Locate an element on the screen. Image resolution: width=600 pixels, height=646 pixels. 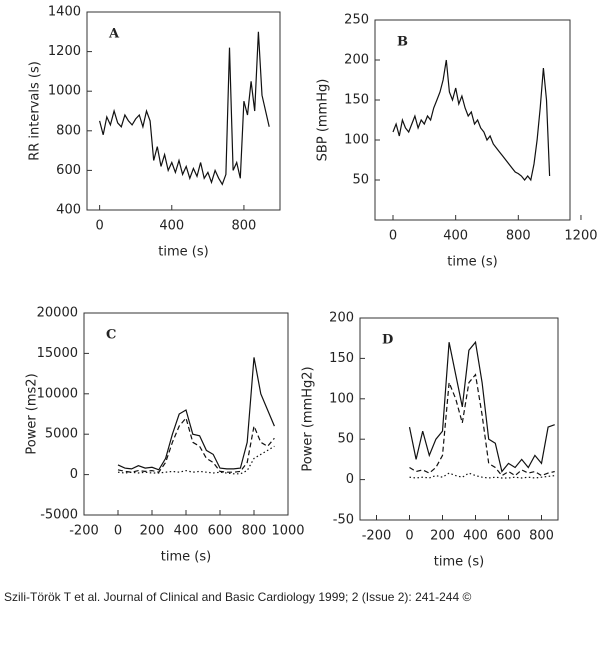
y-tick-label: 600 is located at coordinates (68, 170).